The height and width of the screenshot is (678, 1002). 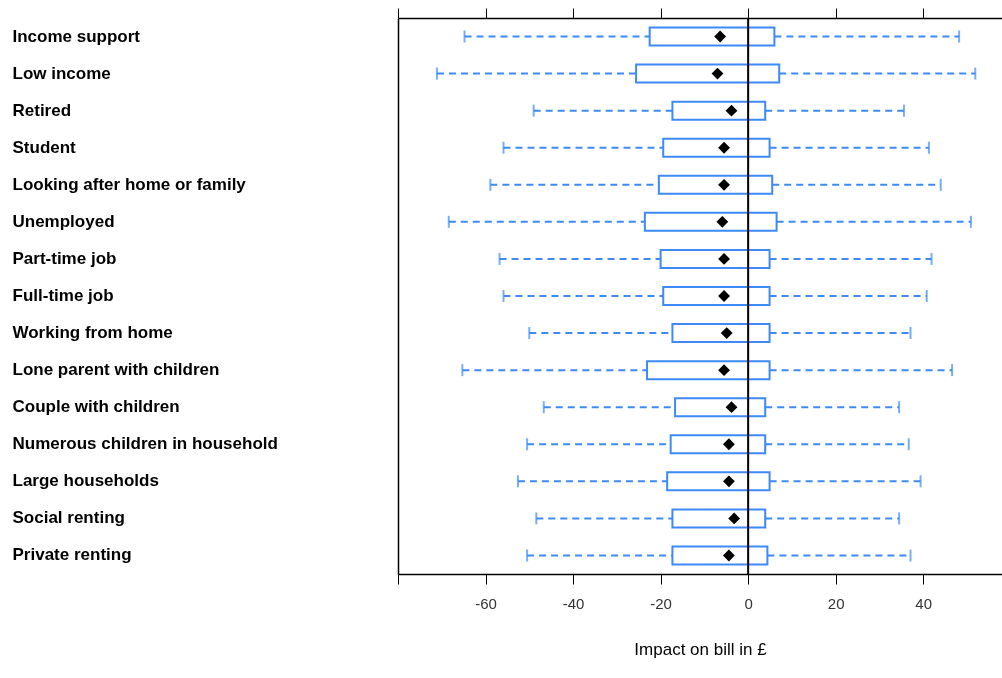 I want to click on y-tick-label: Student, so click(x=44, y=147).